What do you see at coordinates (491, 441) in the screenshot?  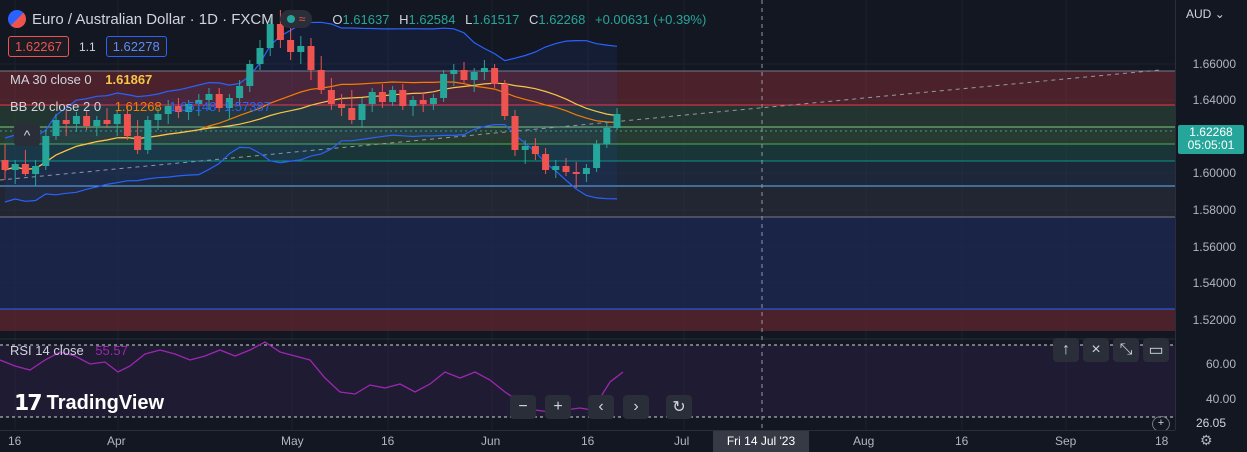 I see `time-tick: Jun` at bounding box center [491, 441].